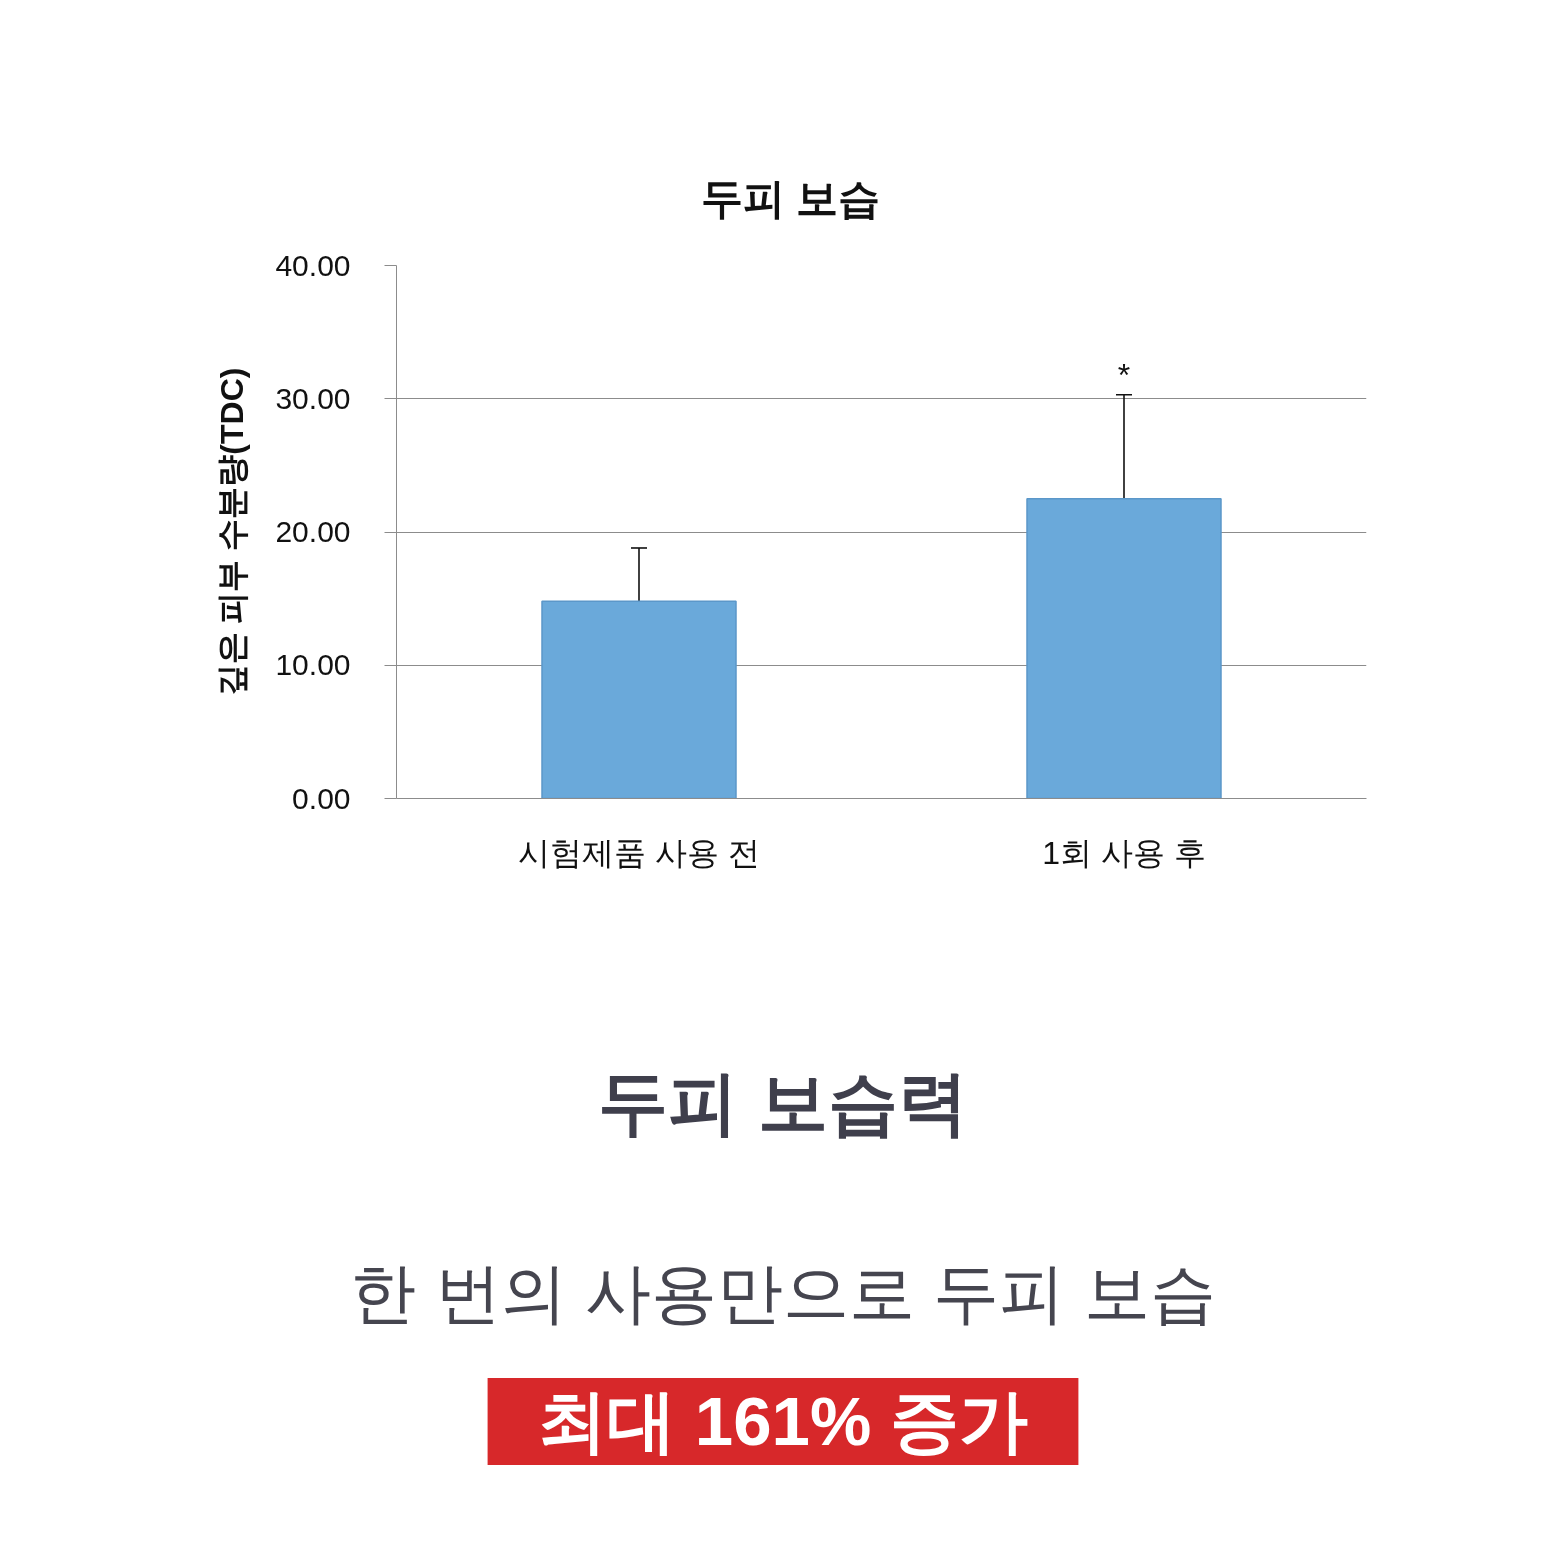  I want to click on x-tick-label: 1회 사용 후, so click(1124, 852).